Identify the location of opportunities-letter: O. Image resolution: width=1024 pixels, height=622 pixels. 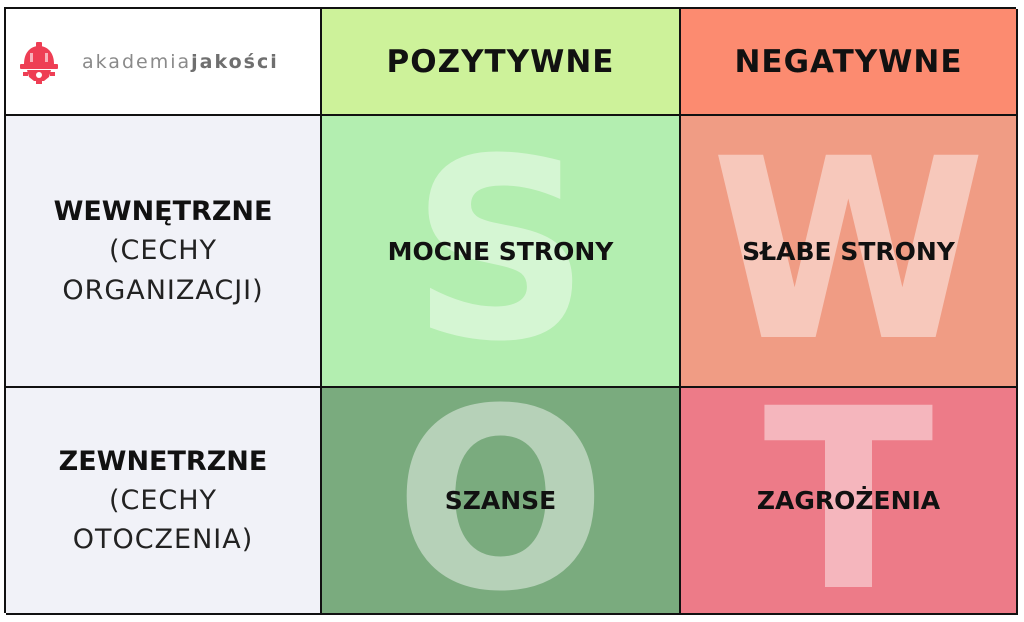
(500, 501).